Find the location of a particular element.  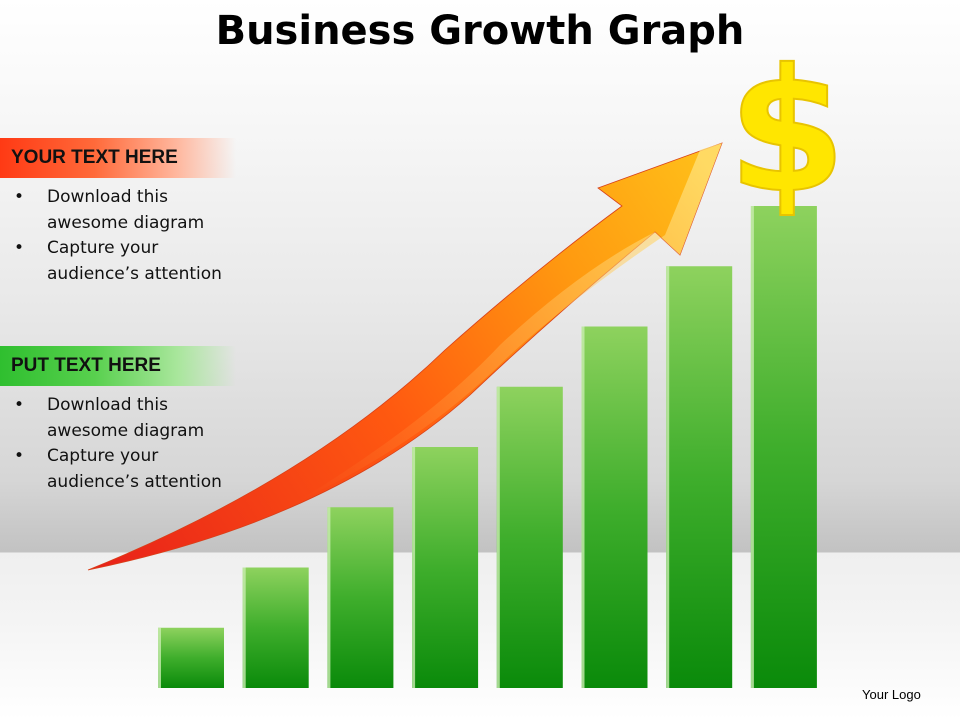

company-logo: Your Logo is located at coordinates (891, 694).